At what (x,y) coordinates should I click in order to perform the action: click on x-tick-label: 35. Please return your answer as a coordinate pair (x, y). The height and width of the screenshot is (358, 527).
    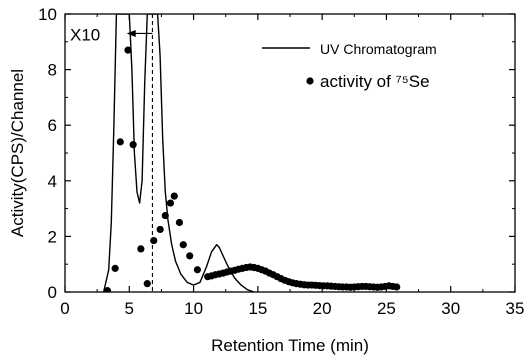
    Looking at the image, I should click on (515, 308).